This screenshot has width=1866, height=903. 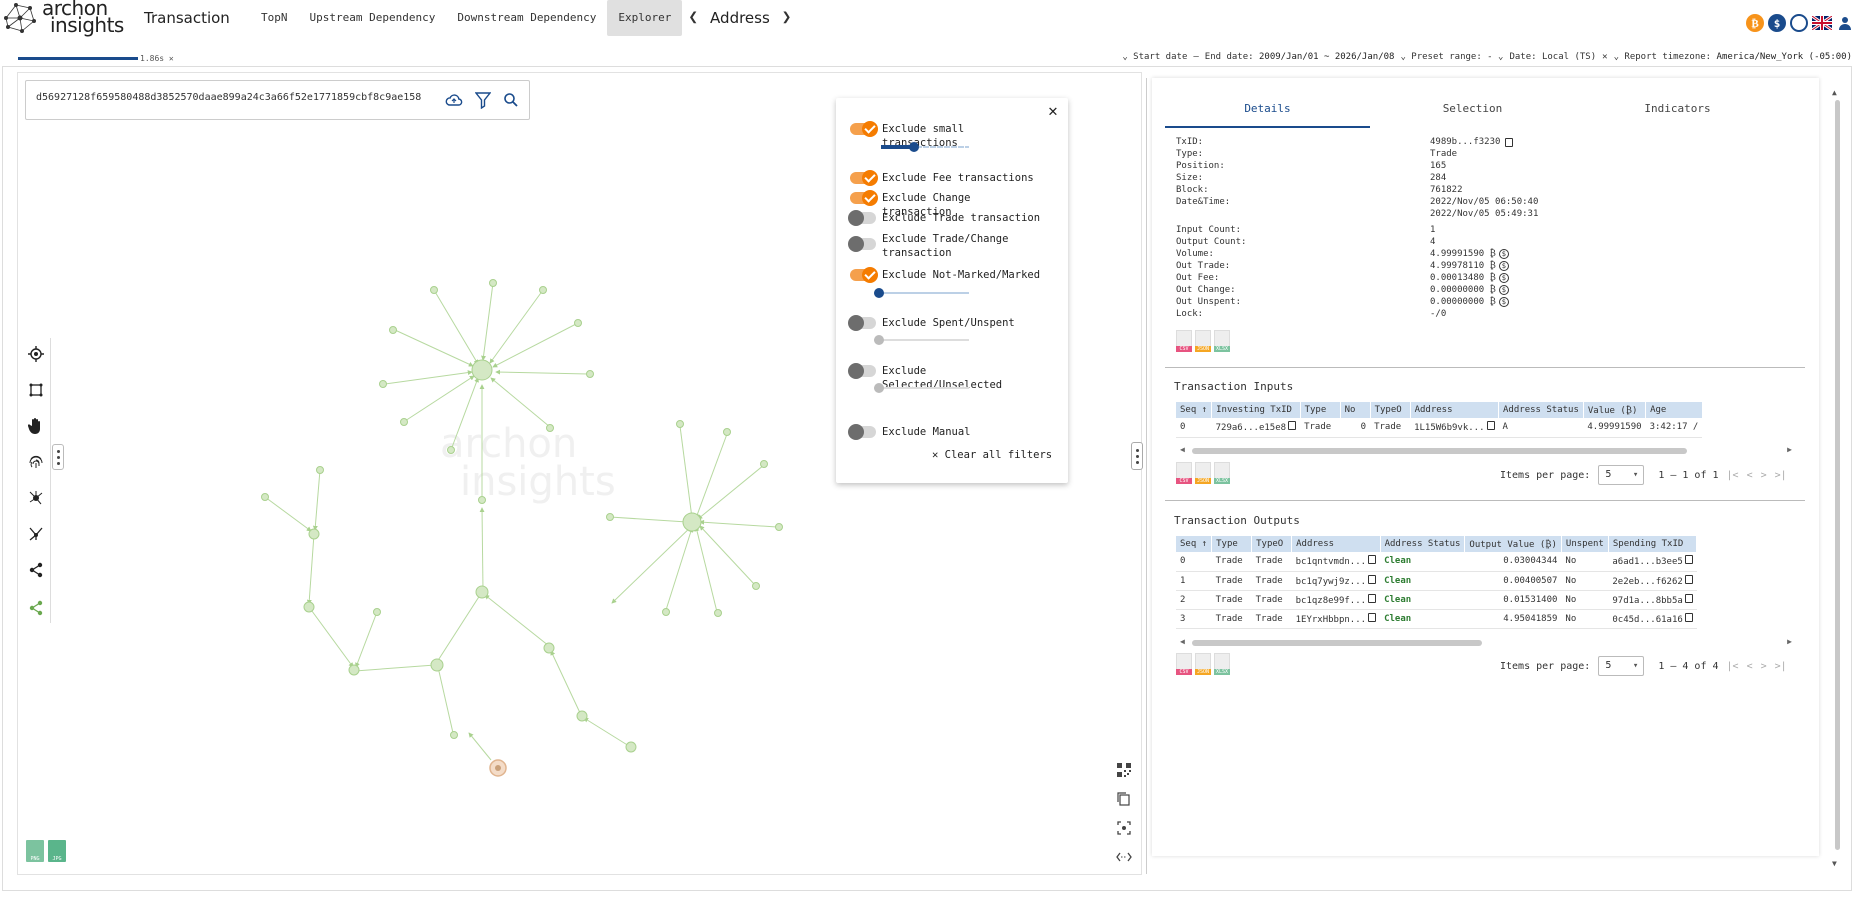 I want to click on filter-manual: Exclude Manual, so click(x=945, y=432).